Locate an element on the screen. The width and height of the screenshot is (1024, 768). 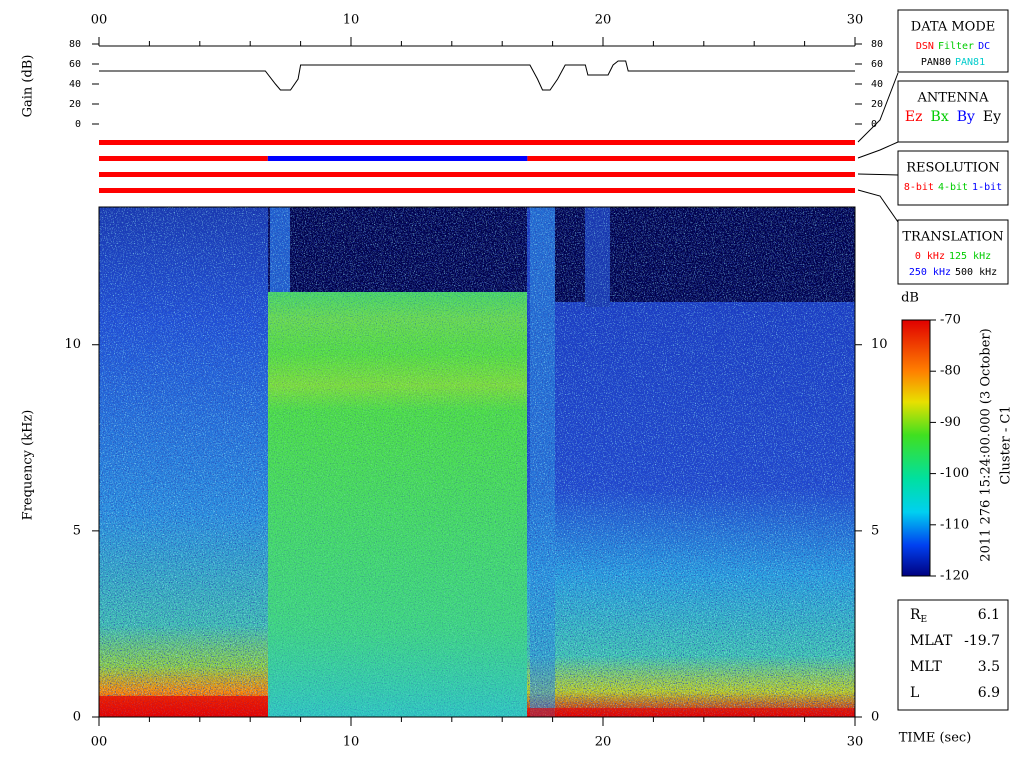
info-label: MLT is located at coordinates (926, 667).